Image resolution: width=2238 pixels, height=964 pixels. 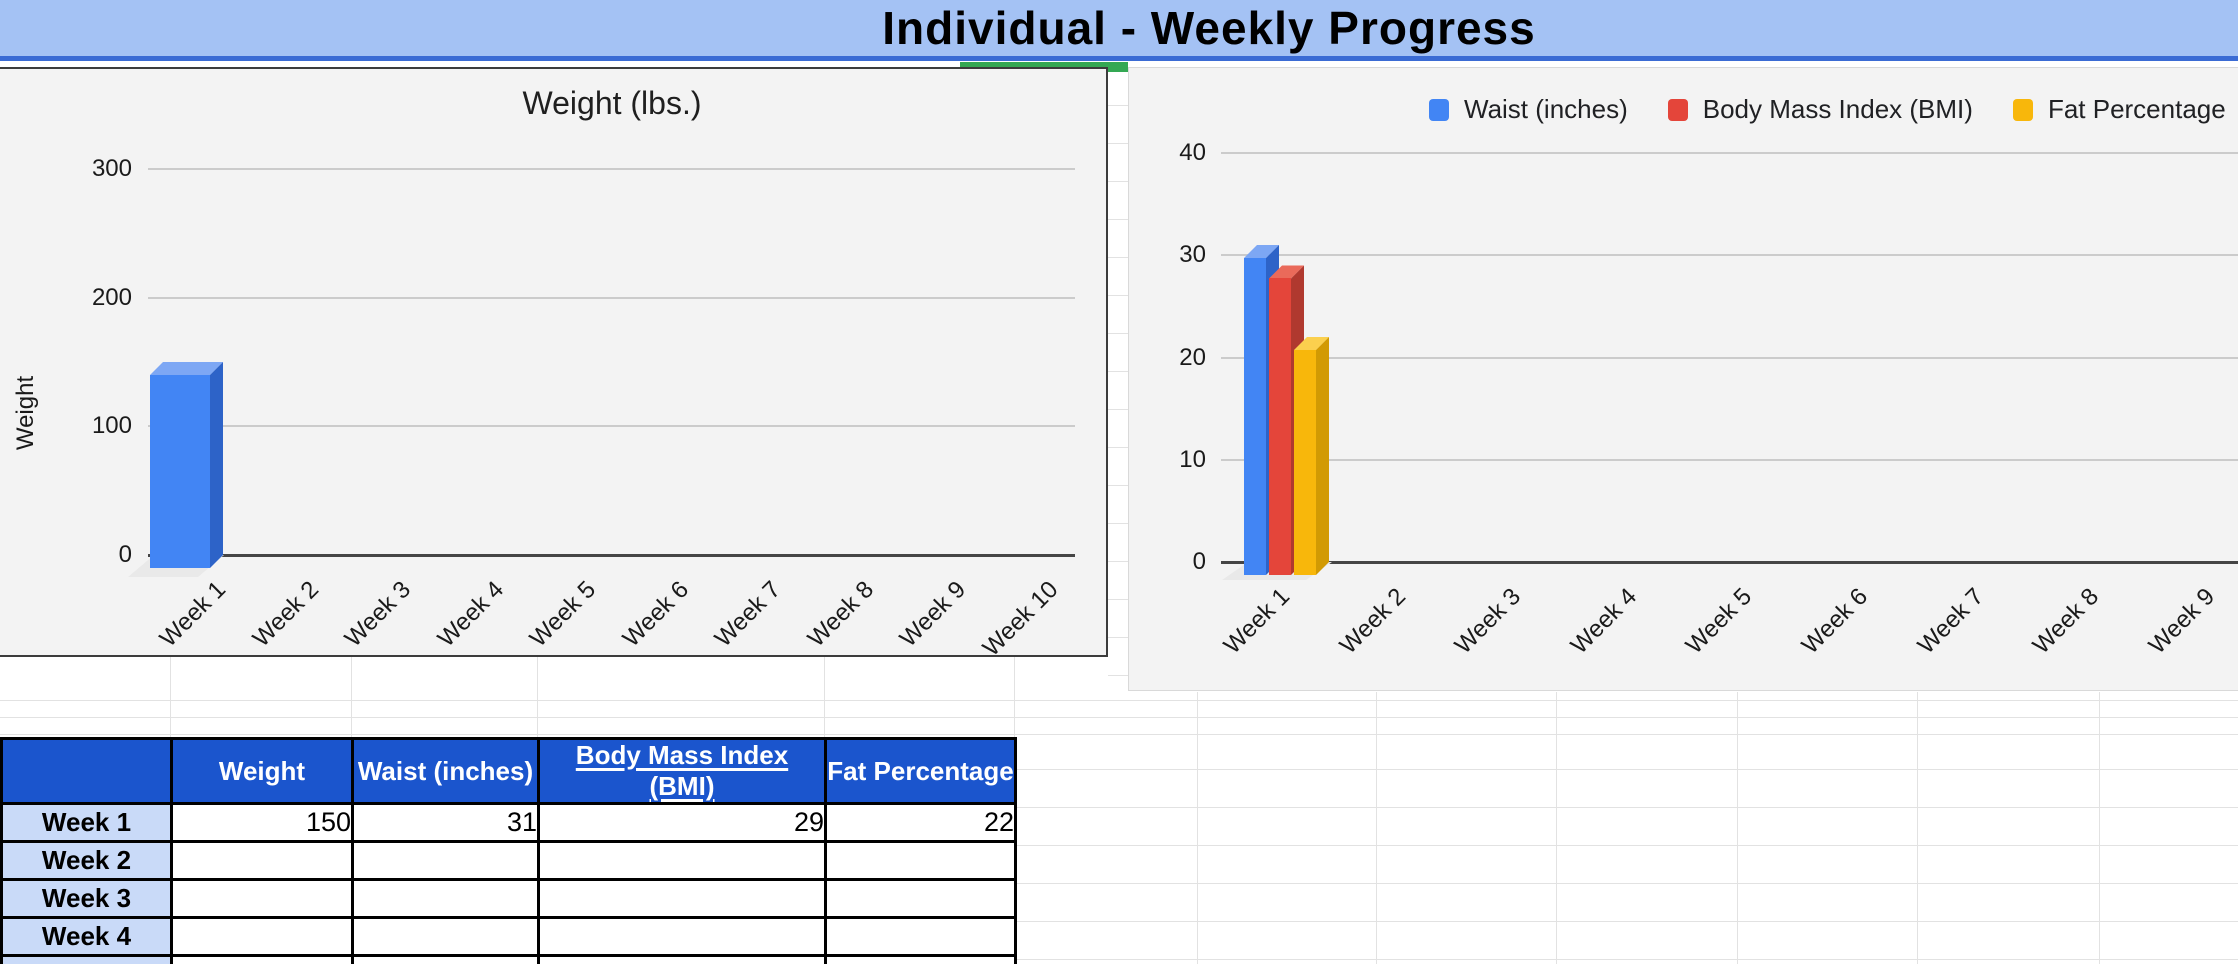 I want to click on table-cell: 22, so click(x=920, y=822).